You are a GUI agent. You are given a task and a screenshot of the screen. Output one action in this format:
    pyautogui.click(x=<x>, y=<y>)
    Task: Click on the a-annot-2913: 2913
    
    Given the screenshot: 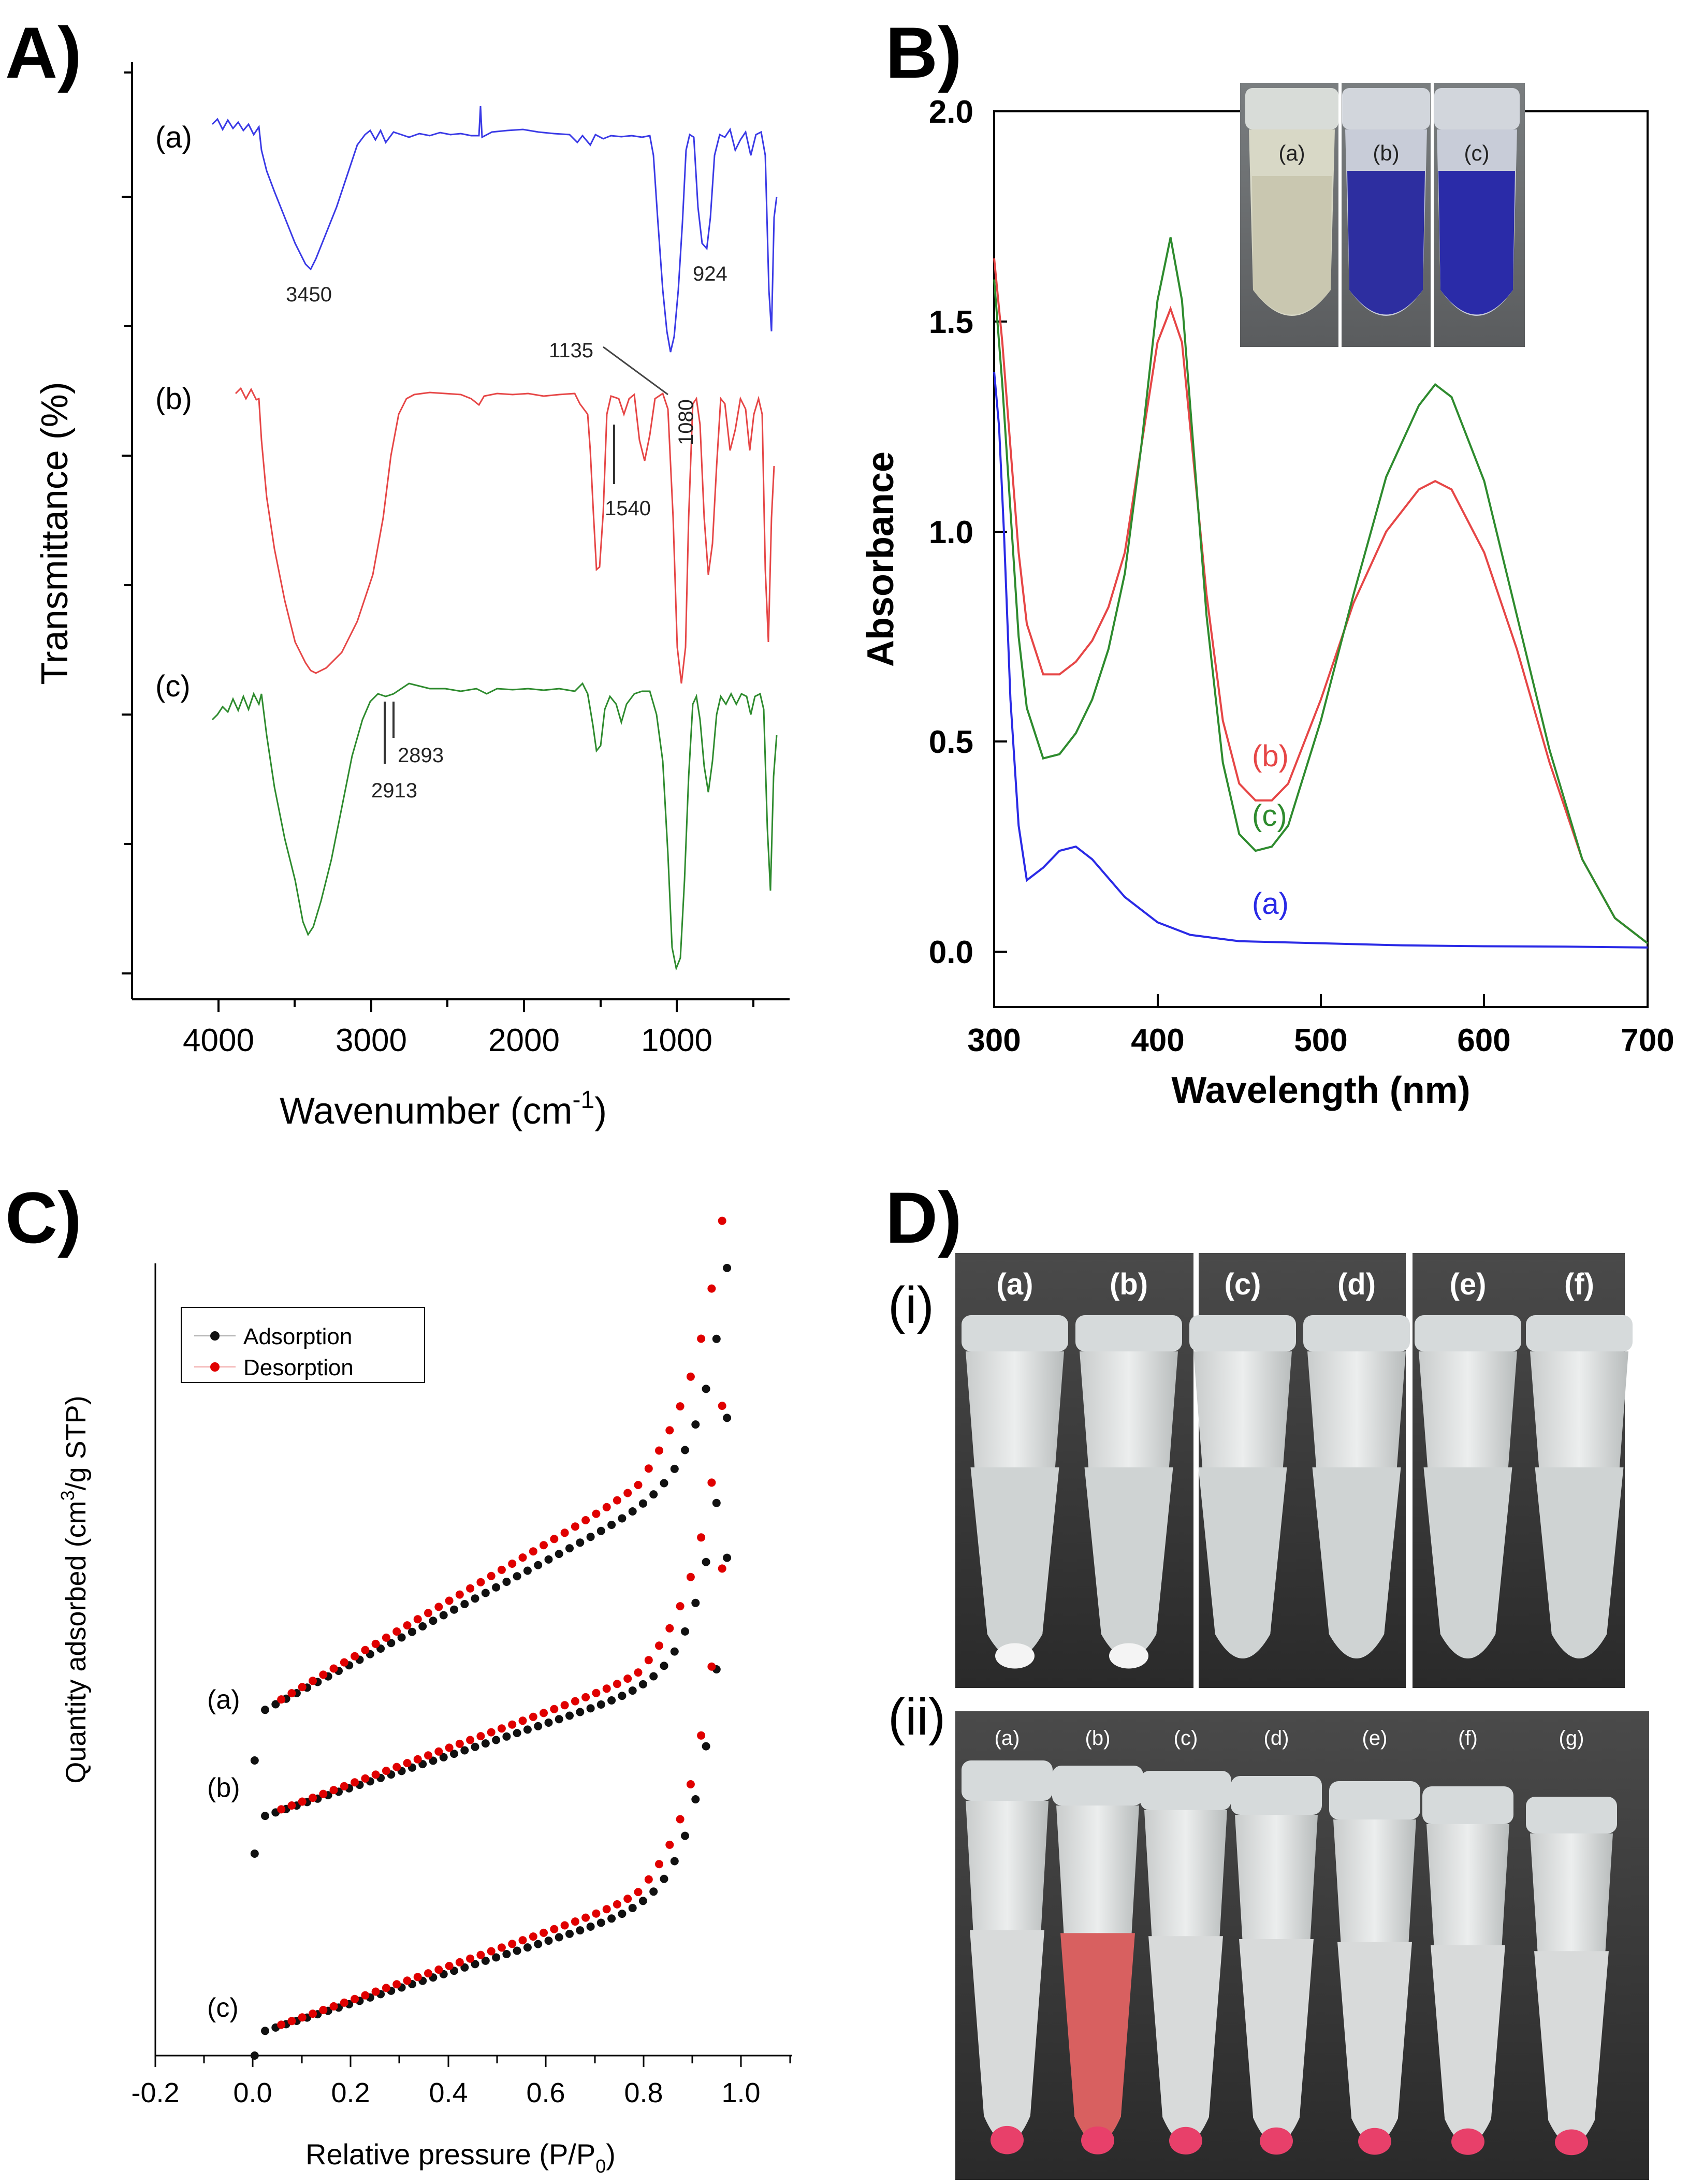 What is the action you would take?
    pyautogui.click(x=394, y=790)
    